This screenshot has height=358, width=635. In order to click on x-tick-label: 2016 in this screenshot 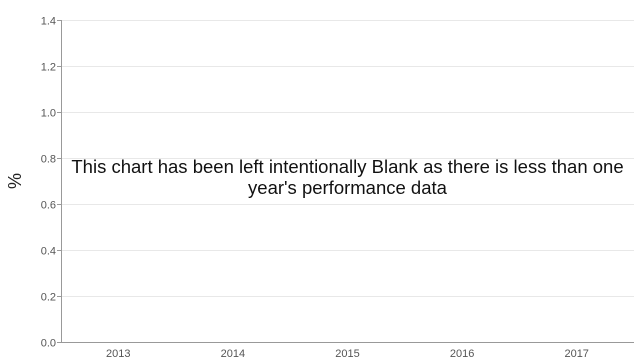, I will do `click(462, 353)`.